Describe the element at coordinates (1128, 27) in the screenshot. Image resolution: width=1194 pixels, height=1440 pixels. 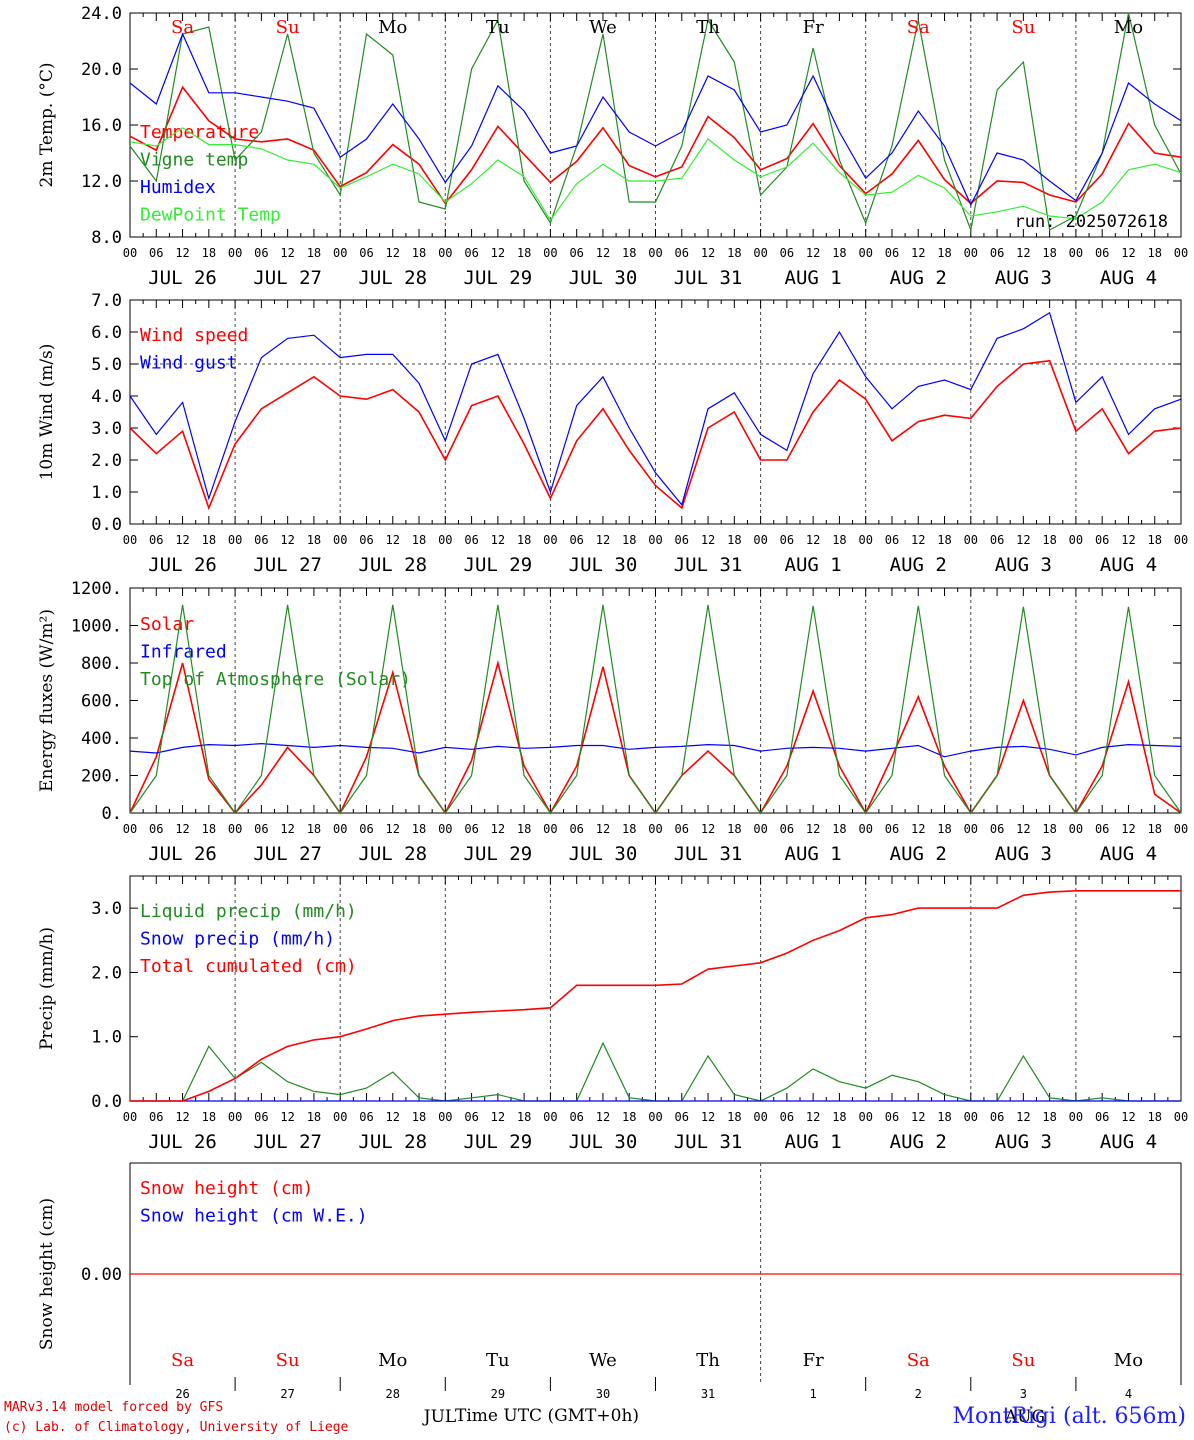
I see `weekday-label-top: Mo` at that location.